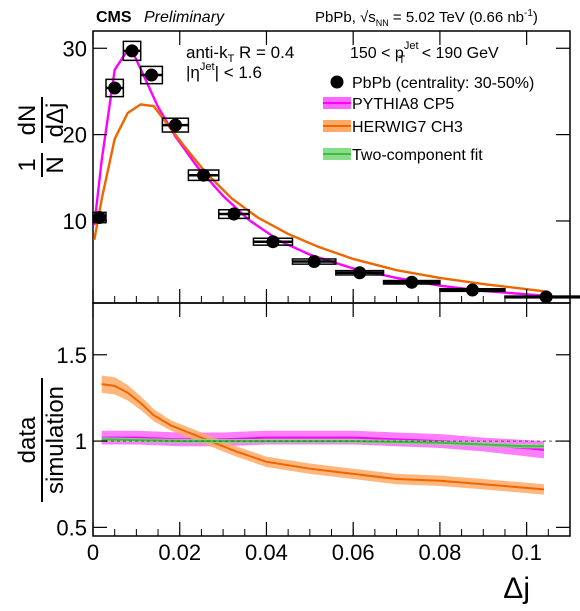 Image resolution: width=580 pixels, height=611 pixels. What do you see at coordinates (528, 13) in the screenshot?
I see `energy-sup: -1` at bounding box center [528, 13].